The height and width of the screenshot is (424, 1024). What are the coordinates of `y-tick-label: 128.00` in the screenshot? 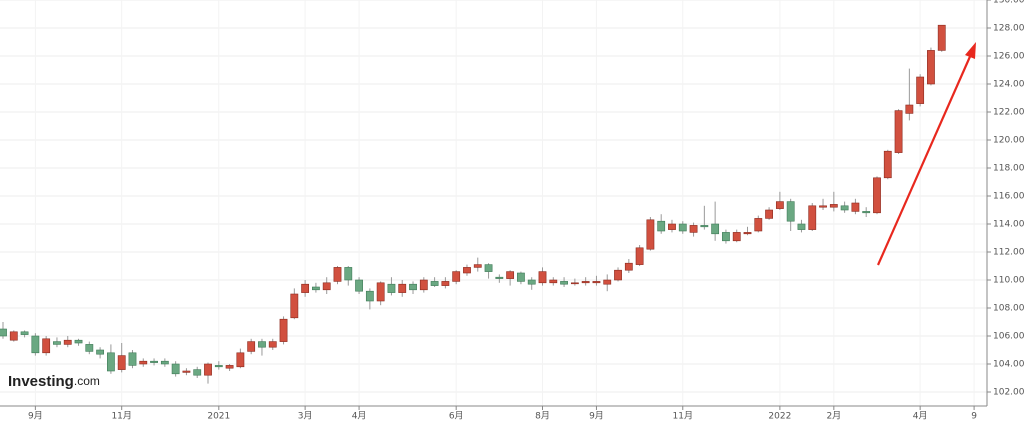 It's located at (1008, 29).